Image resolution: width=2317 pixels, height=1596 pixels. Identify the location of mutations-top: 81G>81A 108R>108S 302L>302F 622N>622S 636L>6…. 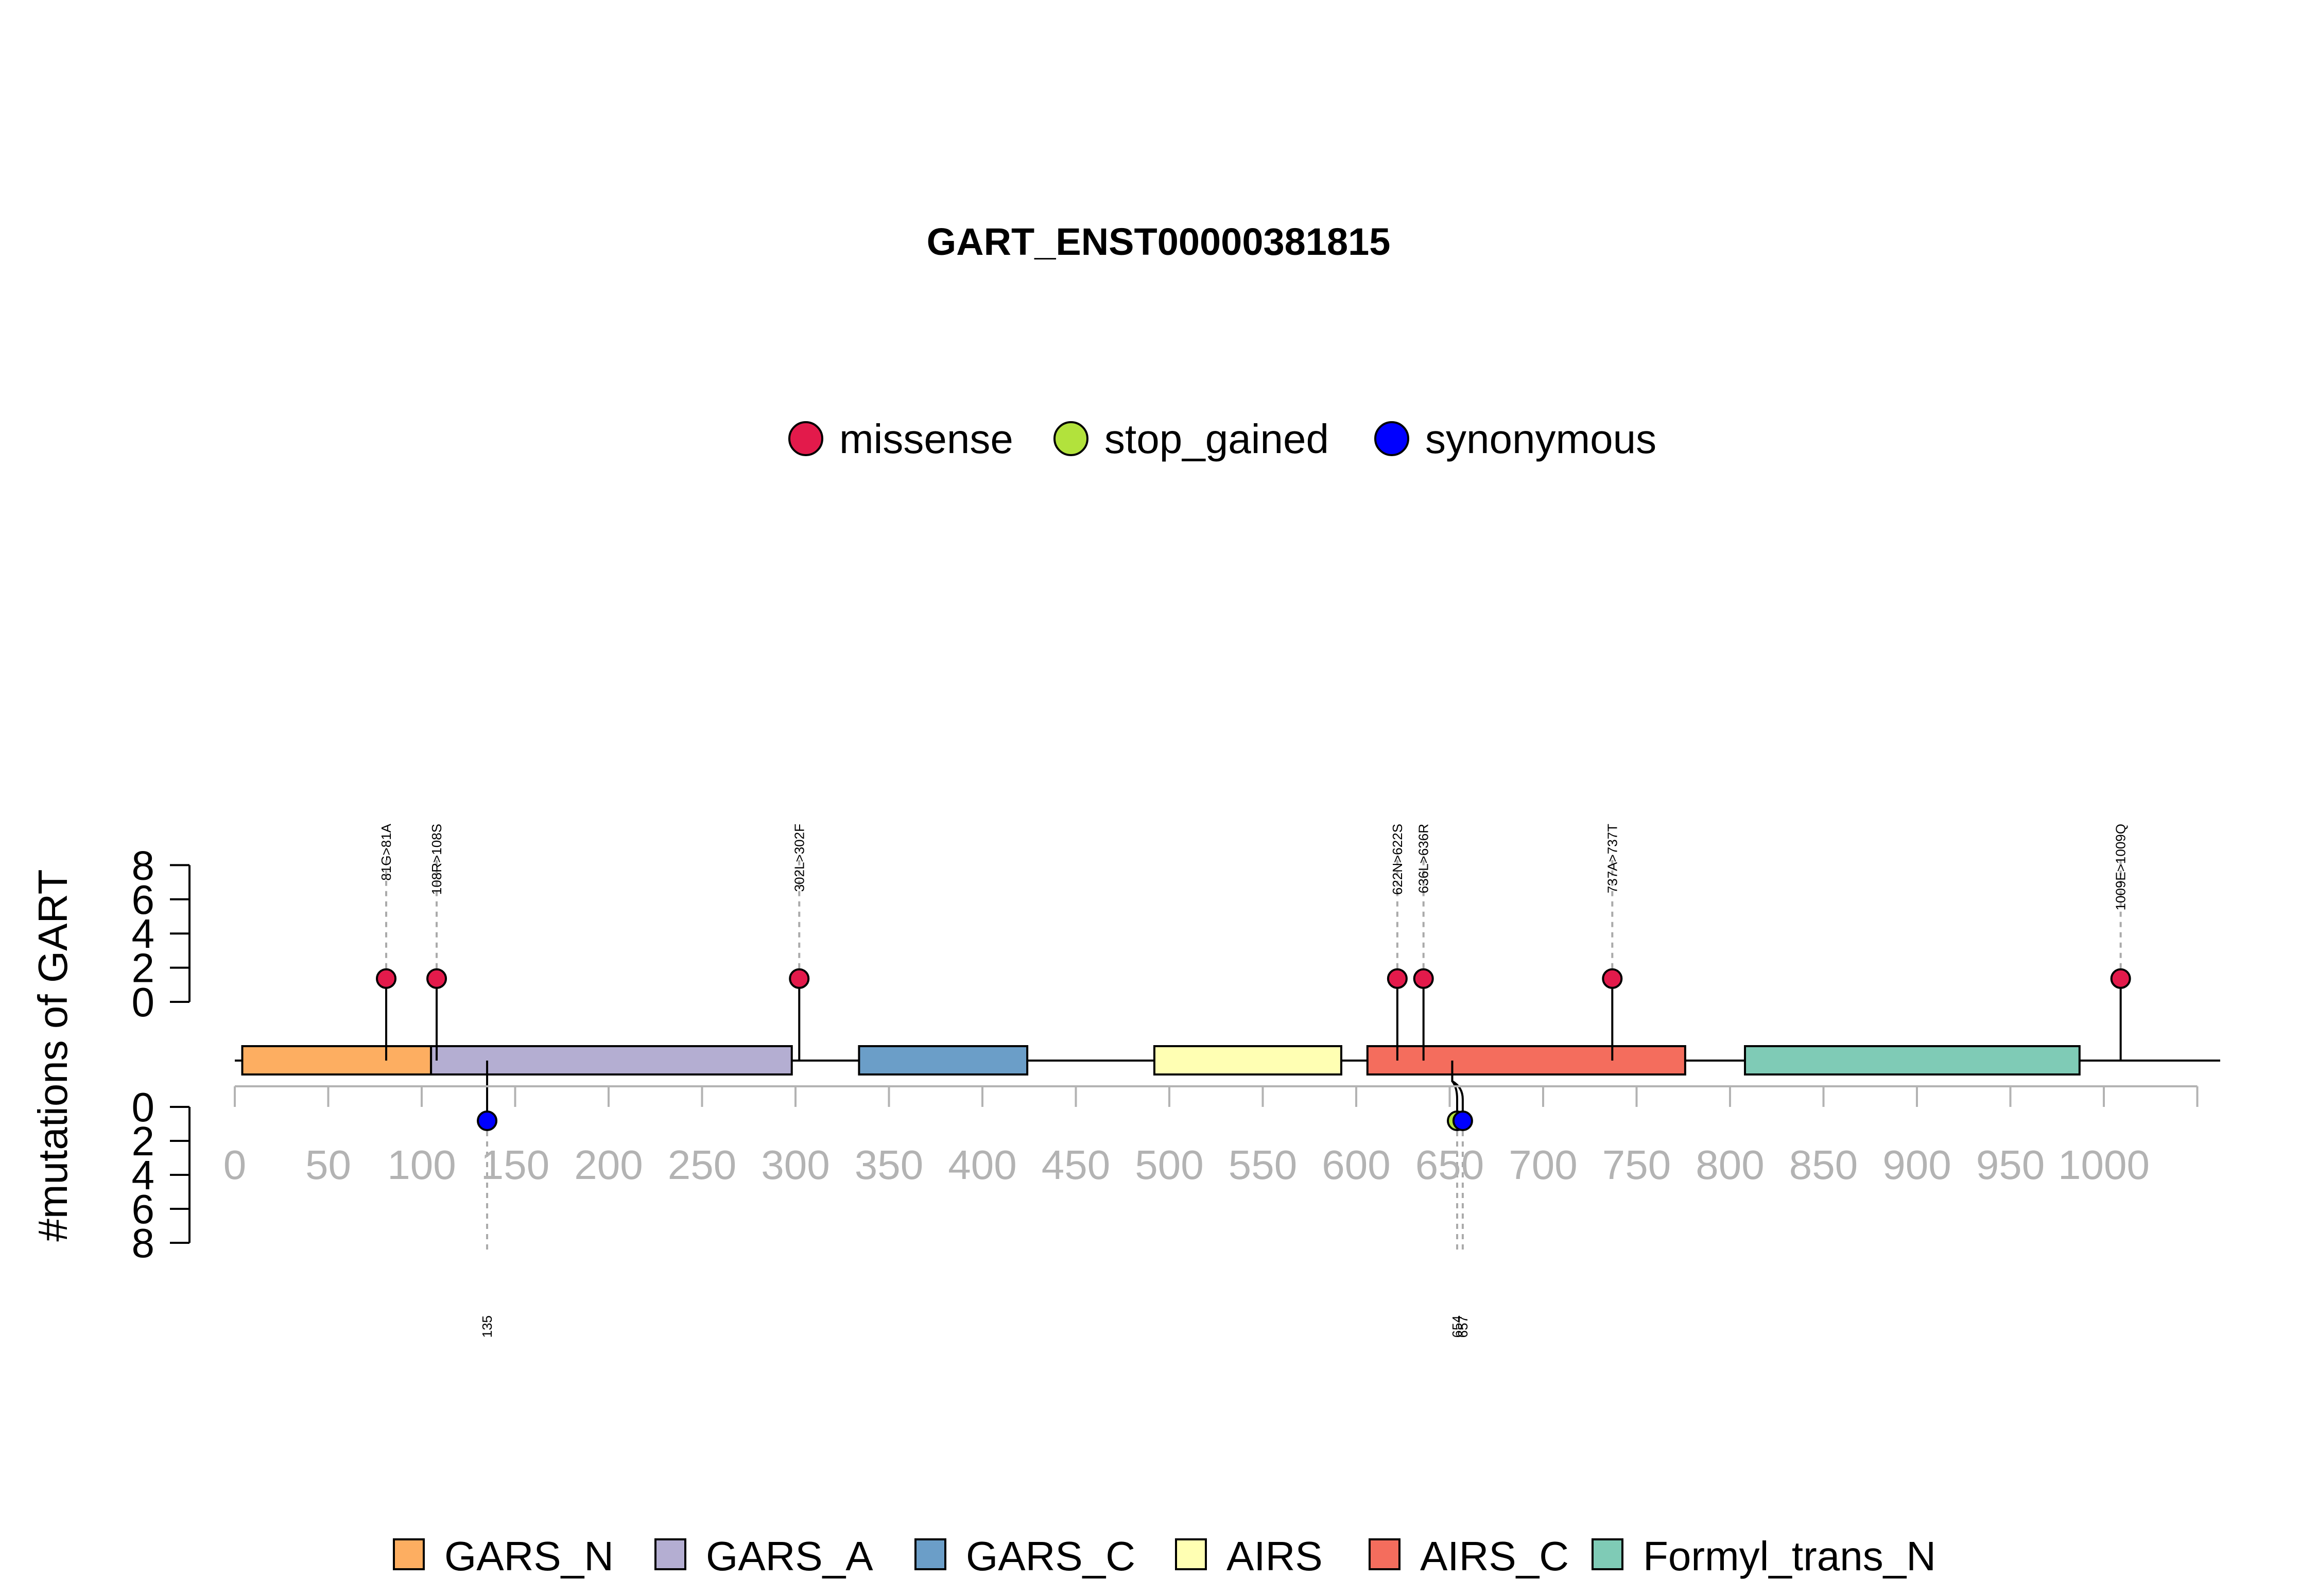
(1253, 942).